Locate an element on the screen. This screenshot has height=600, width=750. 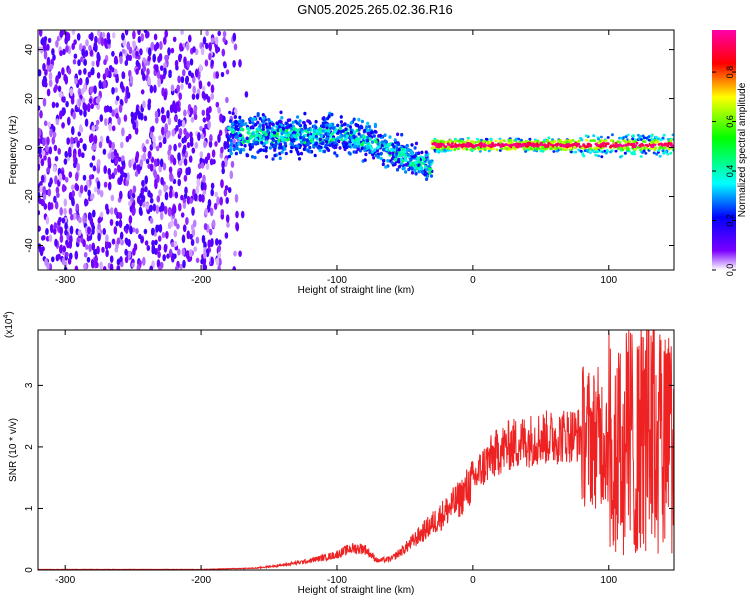
y-tick-label: -20 is located at coordinates (29, 196).